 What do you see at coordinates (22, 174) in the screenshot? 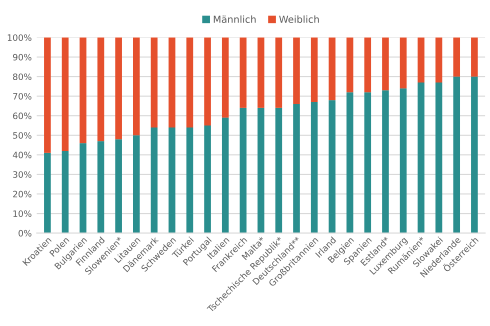
I see `y-tick-label: 30%` at bounding box center [22, 174].